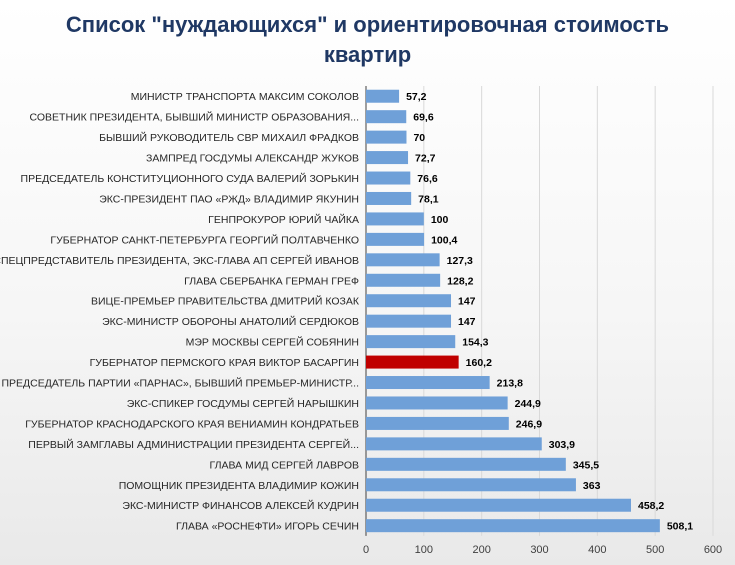 The image size is (735, 565). What do you see at coordinates (475, 343) in the screenshot?
I see `data-label: 154,3` at bounding box center [475, 343].